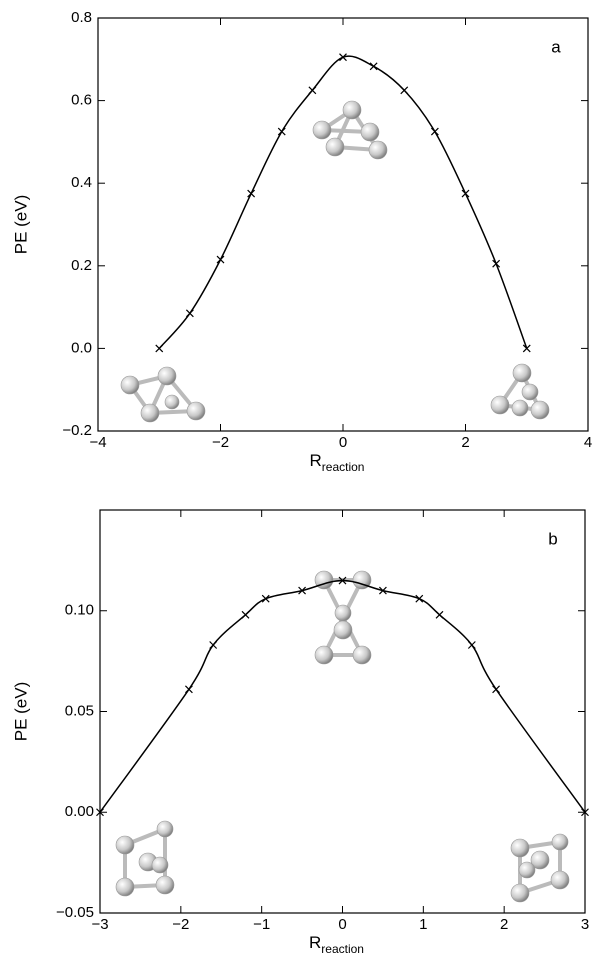  Describe the element at coordinates (81, 182) in the screenshot. I see `y-tick-label: 0.4` at that location.